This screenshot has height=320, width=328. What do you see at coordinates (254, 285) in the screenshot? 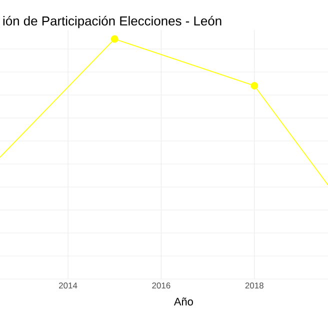
I see `x-tick-label: 2018` at bounding box center [254, 285].